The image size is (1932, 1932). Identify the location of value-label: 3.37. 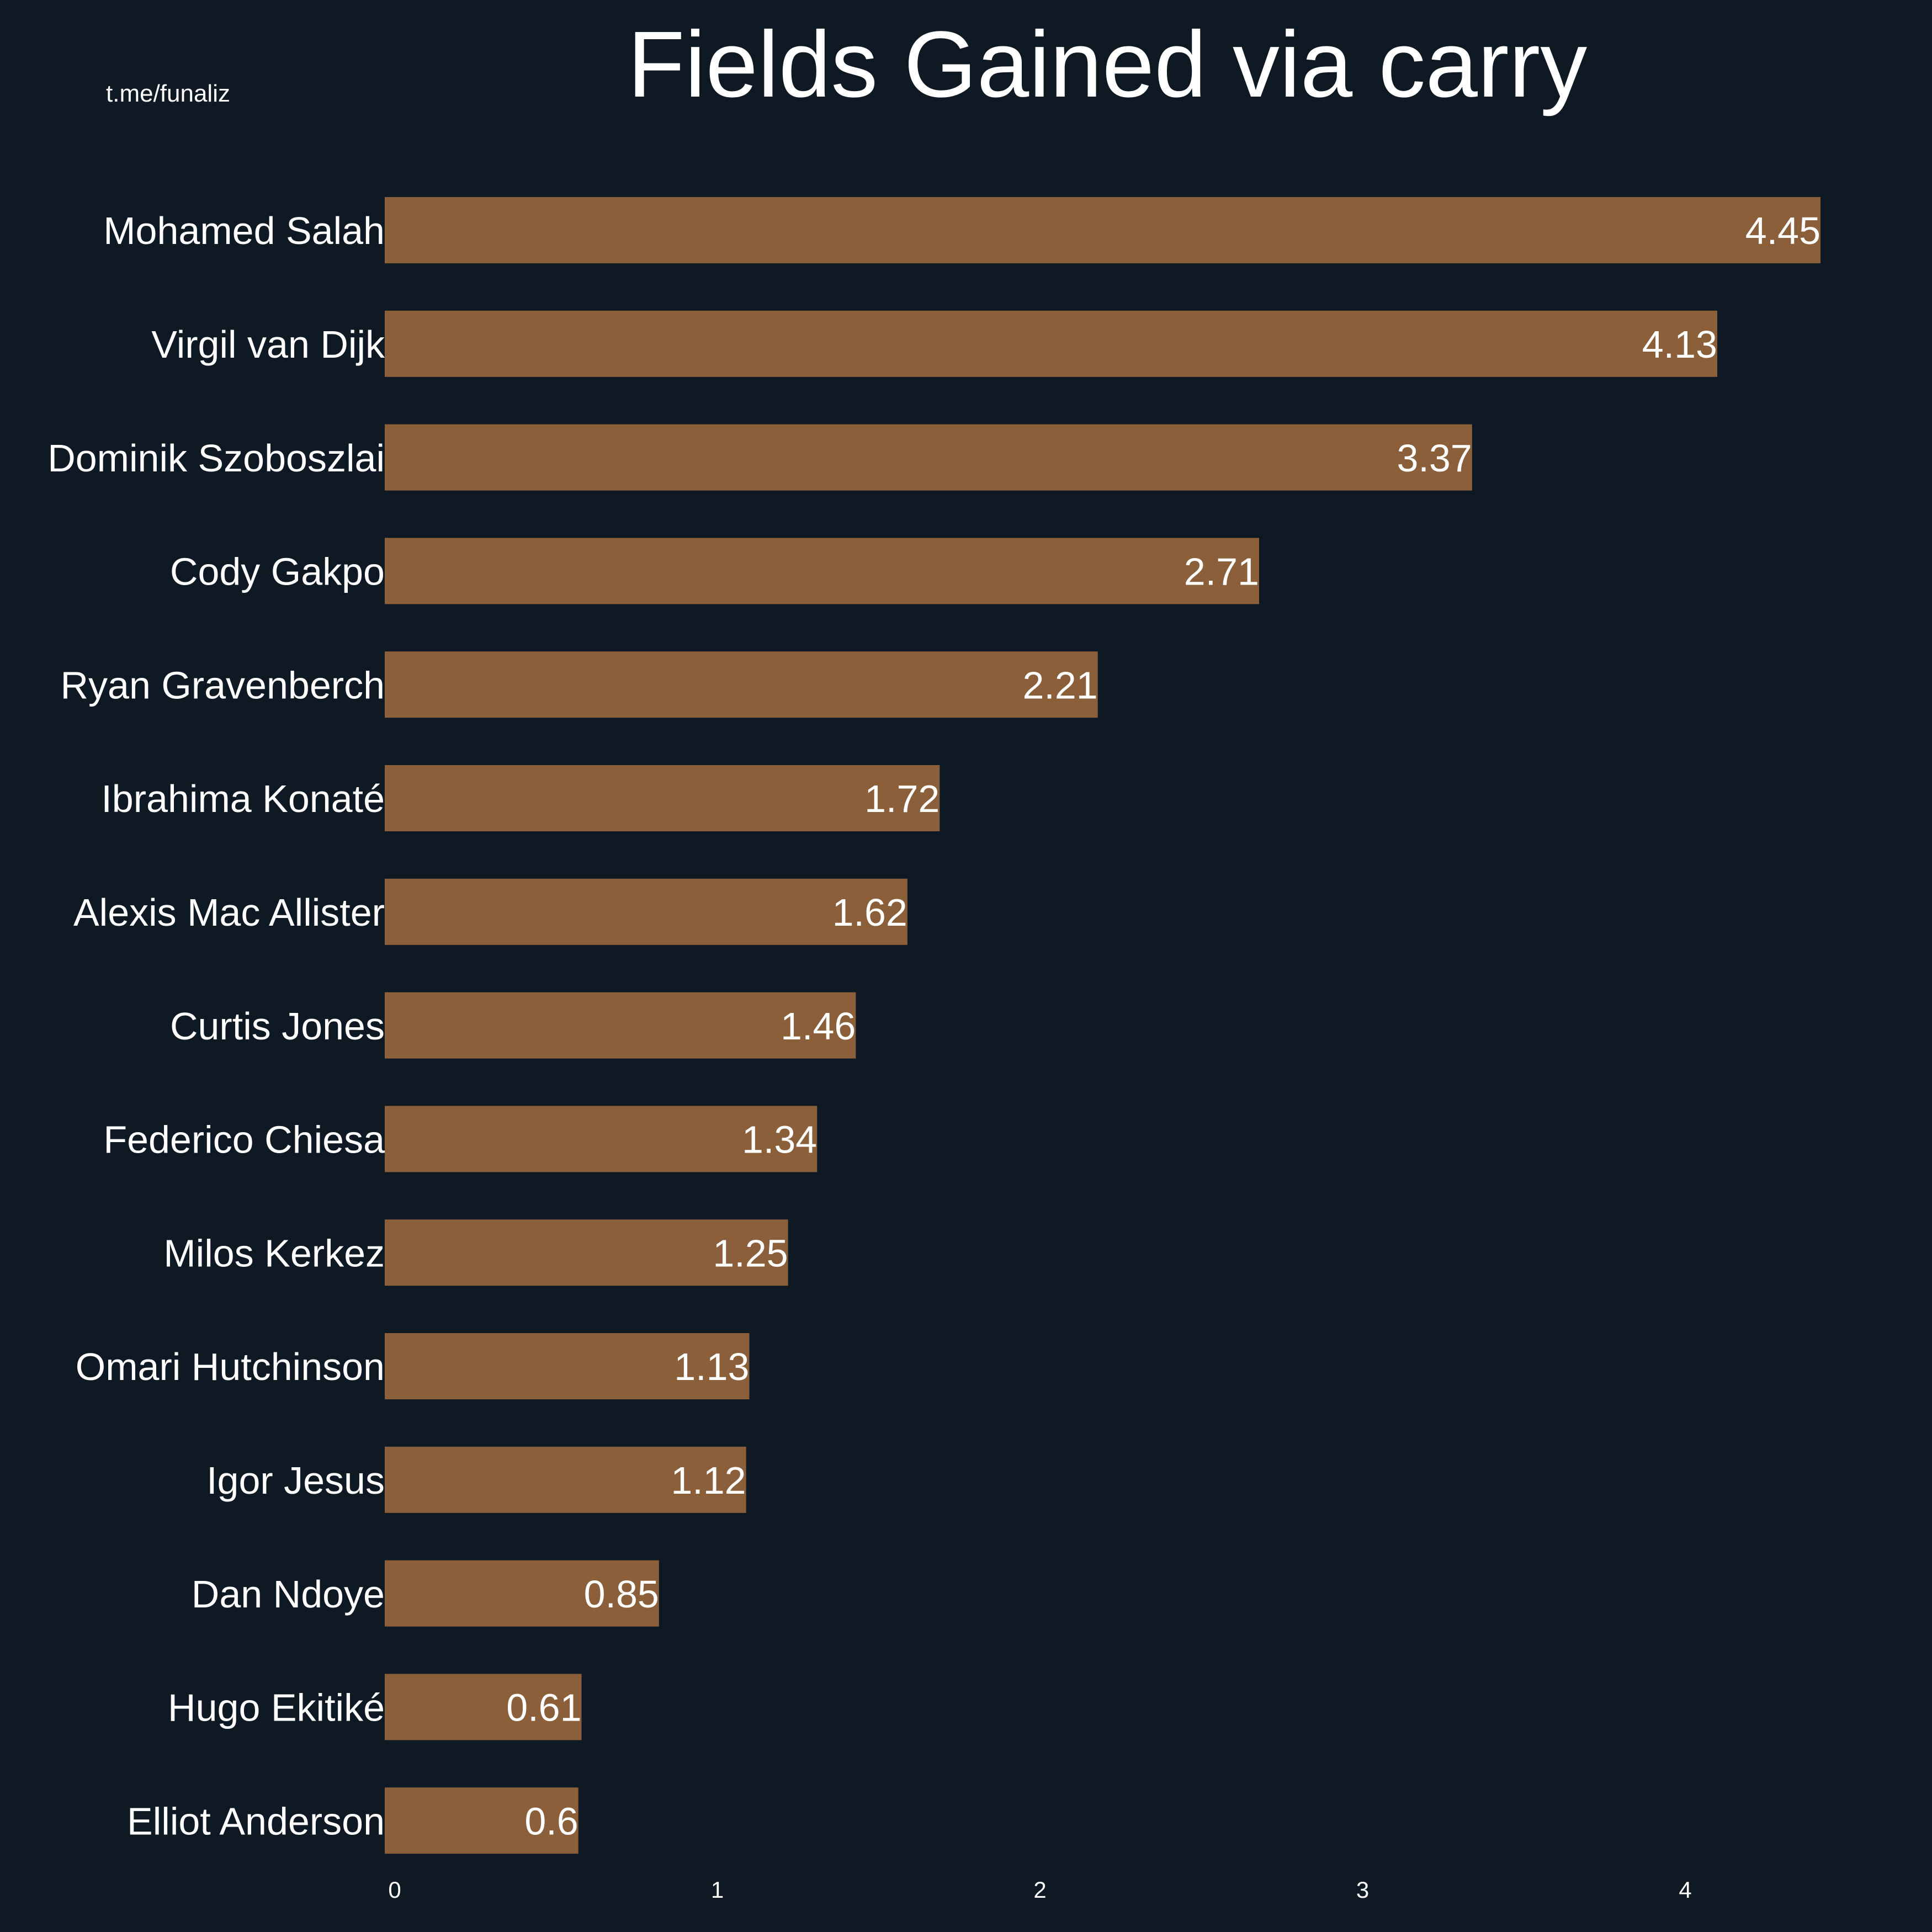
(1434, 459).